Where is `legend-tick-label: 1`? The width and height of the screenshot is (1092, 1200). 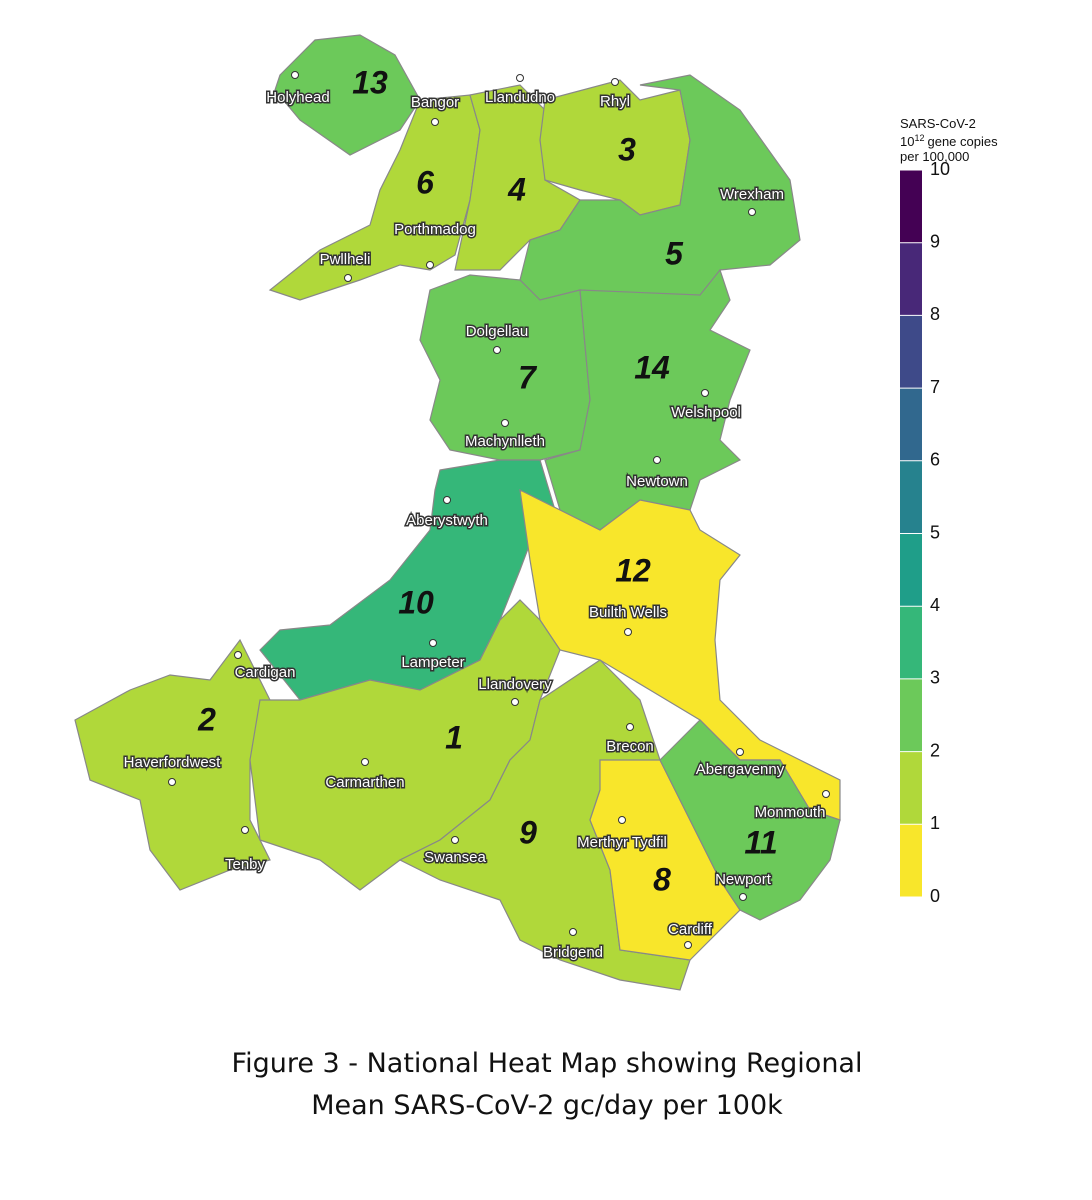
legend-tick-label: 1 is located at coordinates (935, 823).